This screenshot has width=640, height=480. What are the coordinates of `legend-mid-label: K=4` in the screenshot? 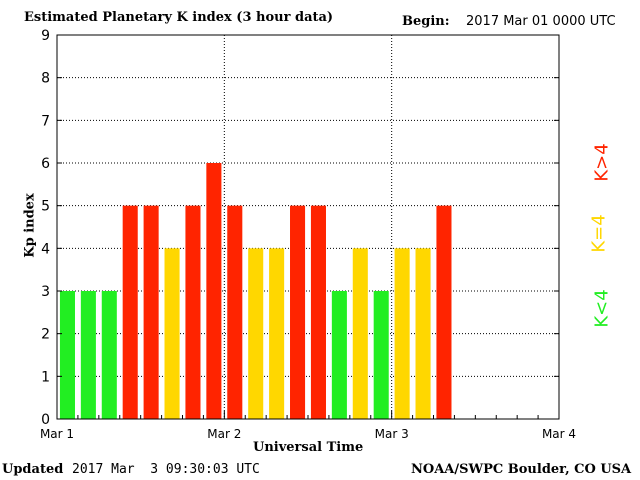 It's located at (599, 233).